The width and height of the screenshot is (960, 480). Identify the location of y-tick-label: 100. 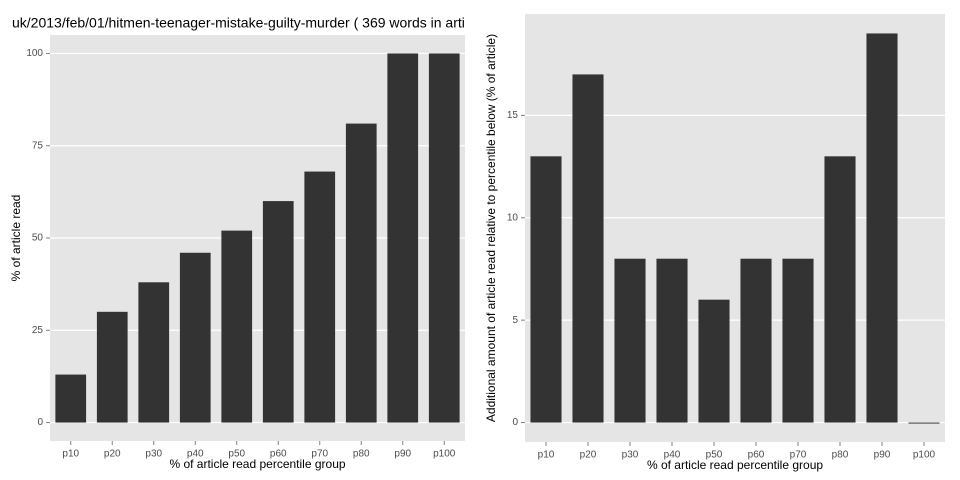
(34, 53).